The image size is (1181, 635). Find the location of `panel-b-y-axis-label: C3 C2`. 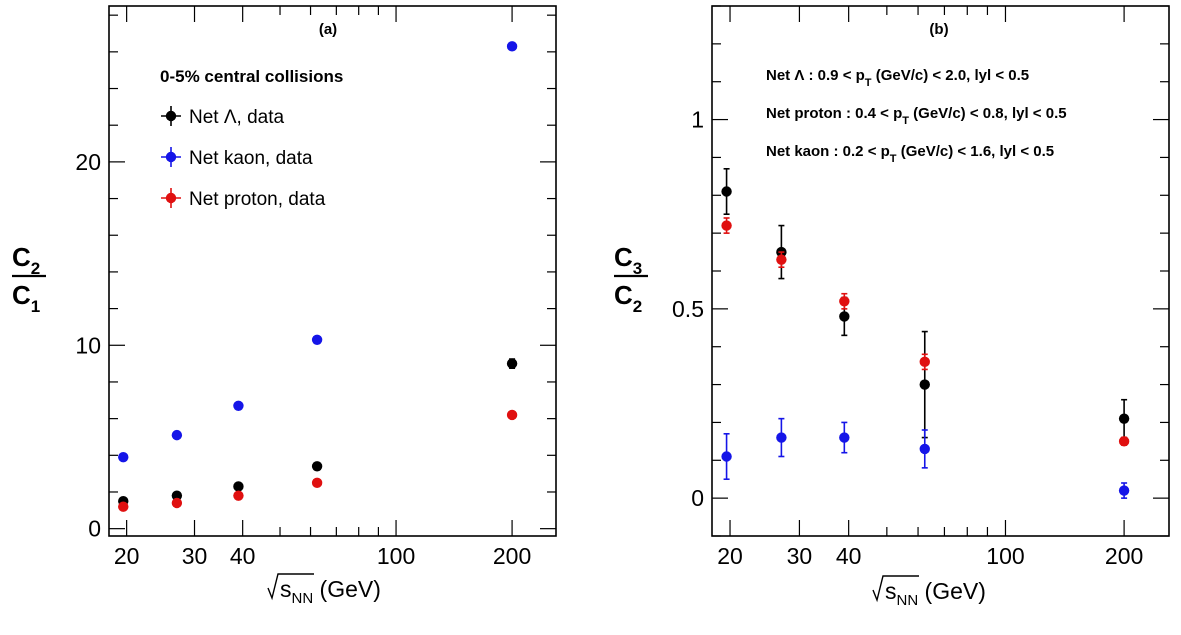

panel-b-y-axis-label: C3 C2 is located at coordinates (631, 279).